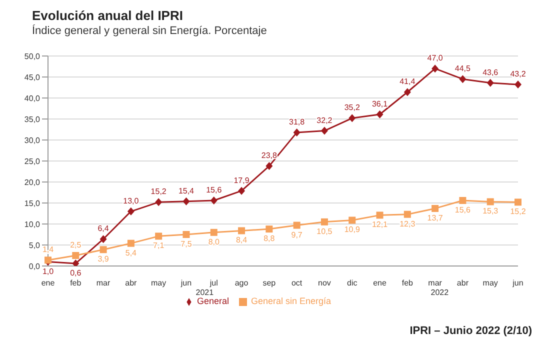 This screenshot has width=550, height=345. I want to click on y-tick-label: 5,0, so click(34, 245).